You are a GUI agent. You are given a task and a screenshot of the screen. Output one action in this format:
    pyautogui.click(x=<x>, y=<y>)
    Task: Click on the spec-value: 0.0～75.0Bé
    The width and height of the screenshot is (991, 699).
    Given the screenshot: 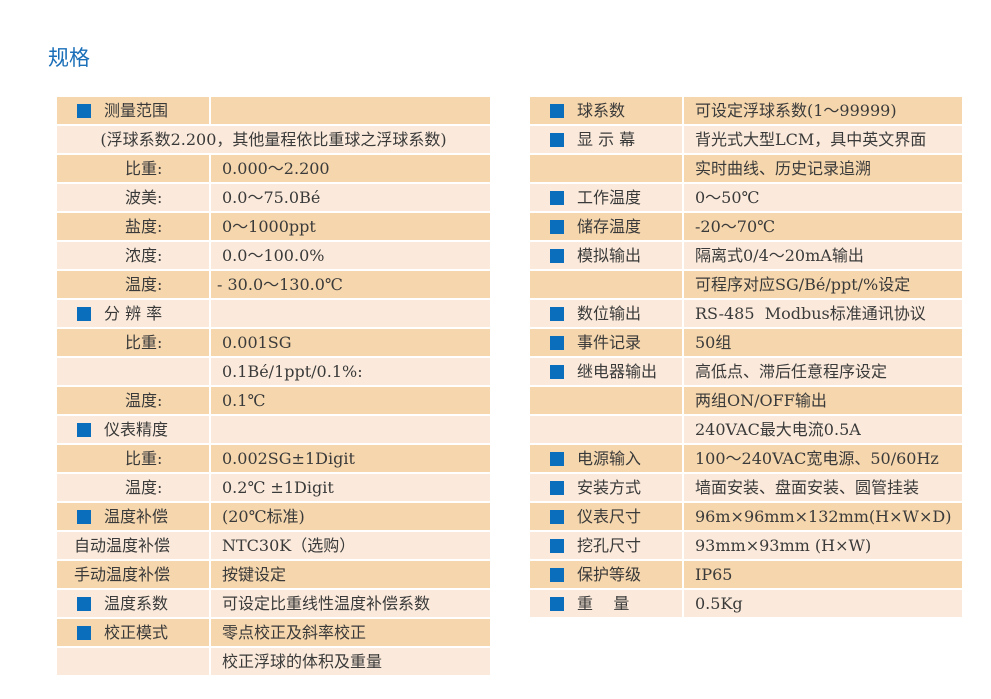 What is the action you would take?
    pyautogui.click(x=350, y=197)
    